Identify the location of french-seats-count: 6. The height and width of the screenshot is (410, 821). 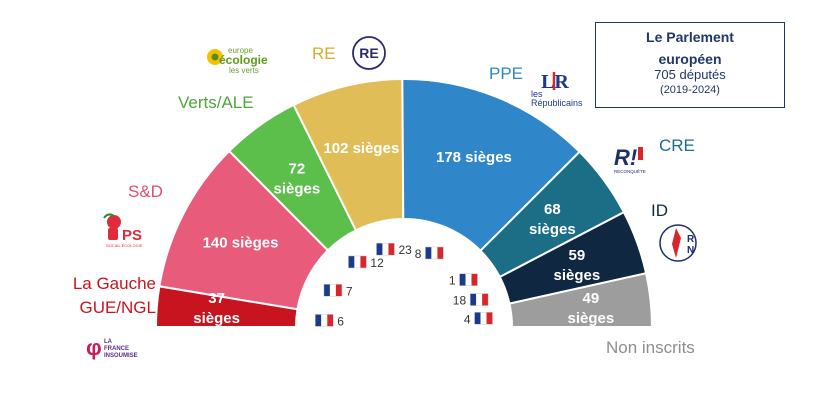
(340, 321).